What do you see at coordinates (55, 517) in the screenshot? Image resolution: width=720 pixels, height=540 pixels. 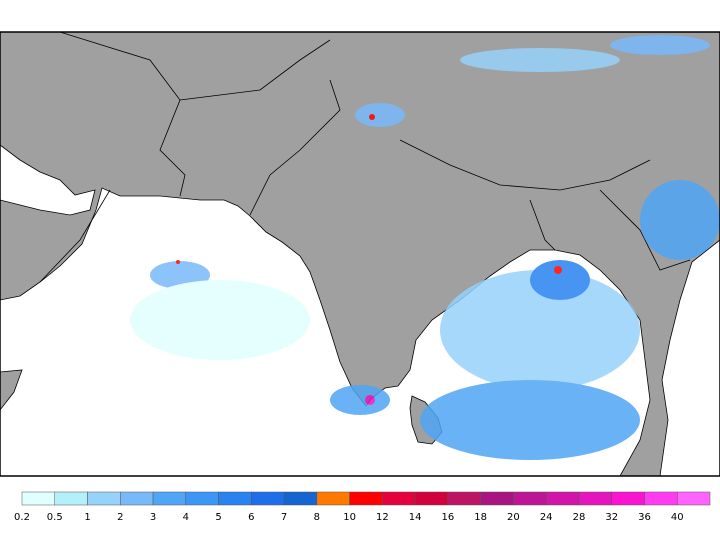 I see `colorbar-label: 0.5` at bounding box center [55, 517].